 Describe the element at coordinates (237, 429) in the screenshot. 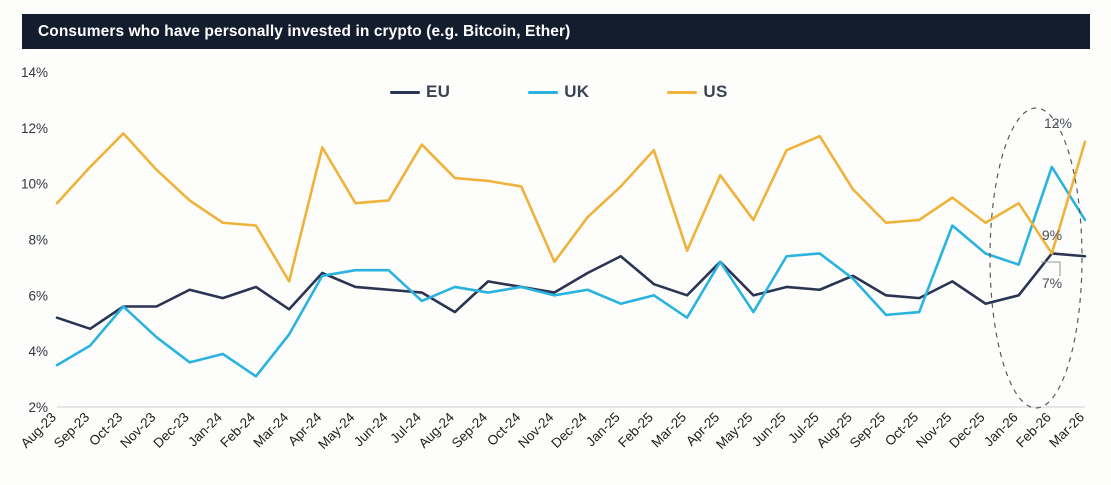

I see `x-axis-tick-label: Feb-24` at that location.